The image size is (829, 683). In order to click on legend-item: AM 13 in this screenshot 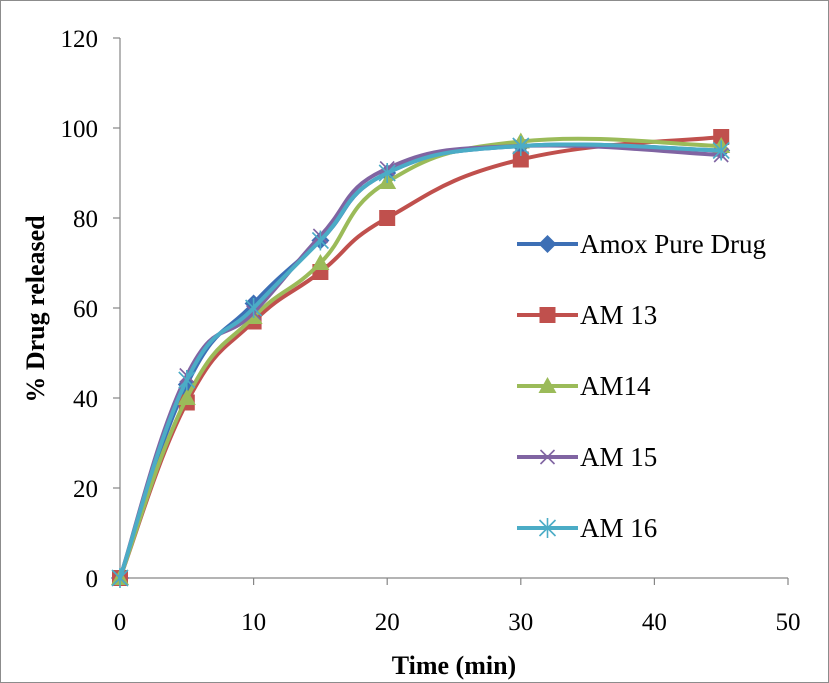, I will do `click(587, 315)`.